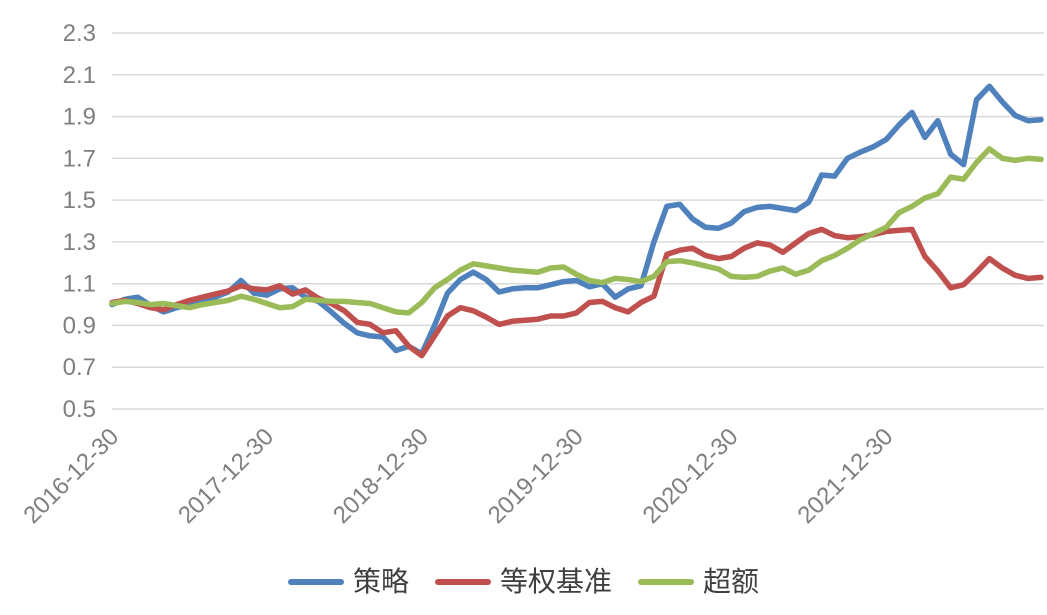 This screenshot has height=615, width=1047. I want to click on legend-item-excess: 超额, so click(698, 582).